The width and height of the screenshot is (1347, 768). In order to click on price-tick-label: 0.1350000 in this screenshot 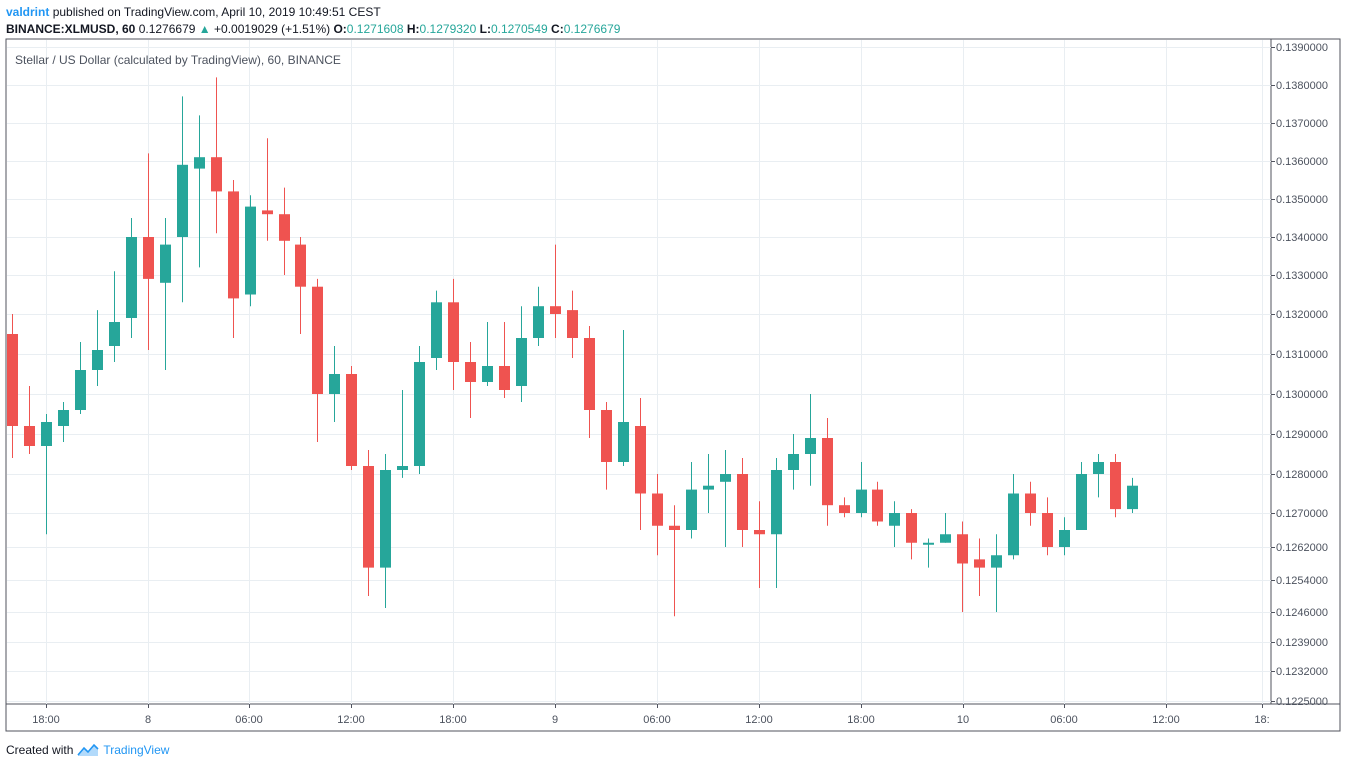, I will do `click(1302, 200)`.